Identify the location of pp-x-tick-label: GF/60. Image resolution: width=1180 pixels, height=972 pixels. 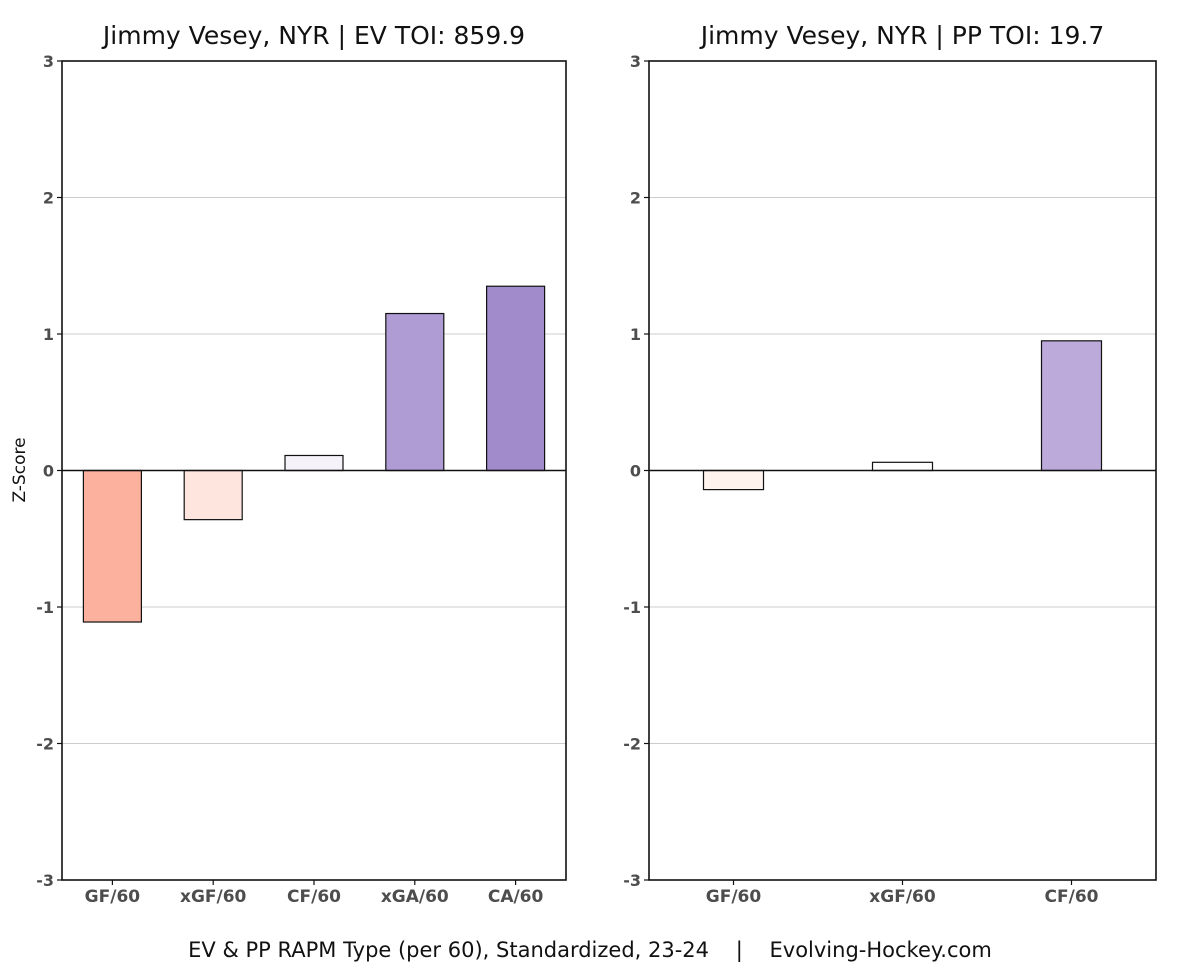
(734, 897).